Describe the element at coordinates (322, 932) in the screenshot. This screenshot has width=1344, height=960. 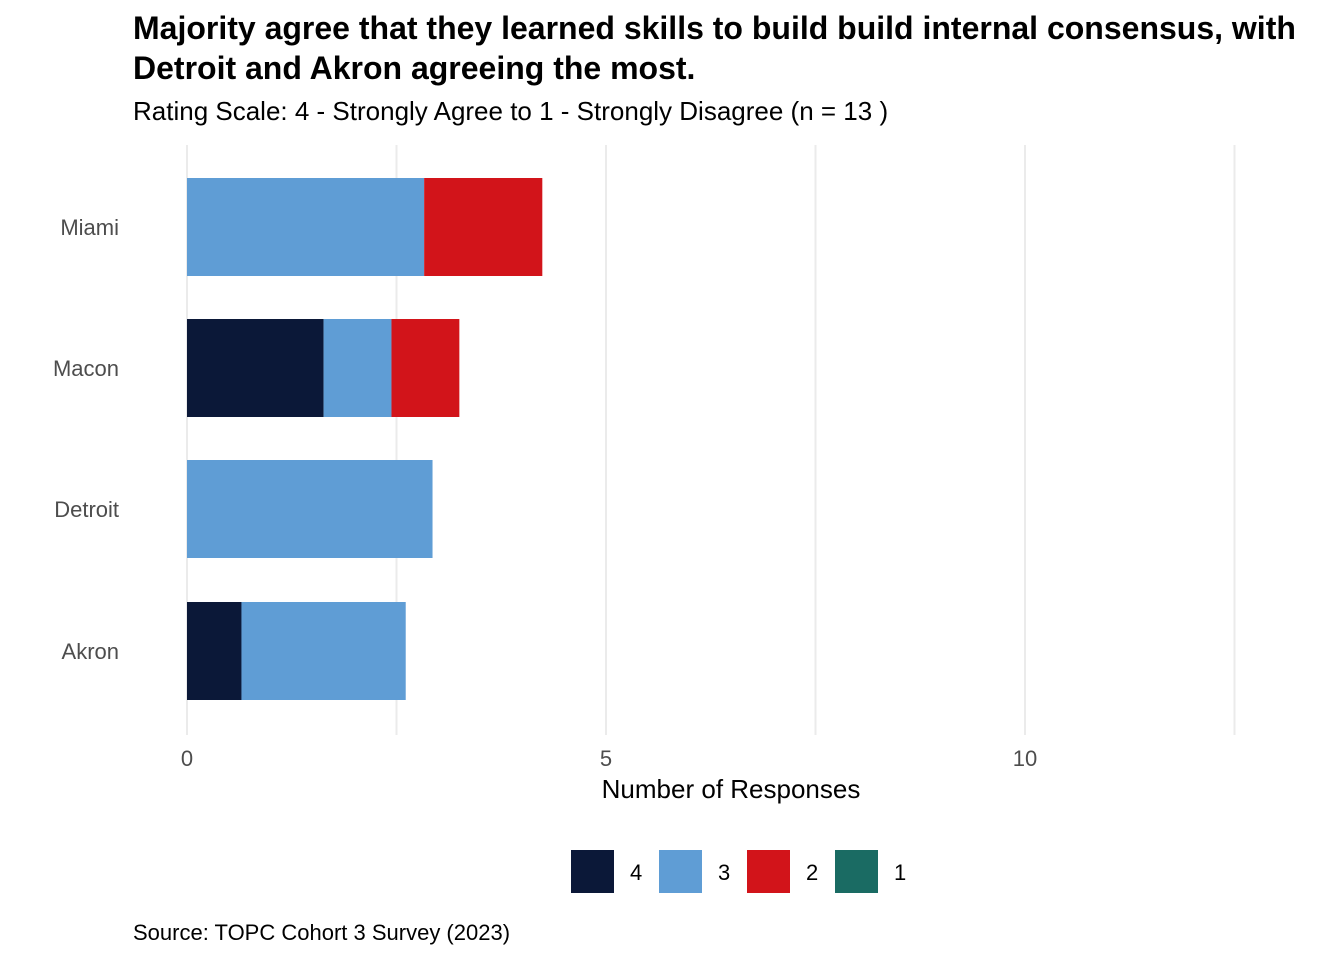
I see `chart-caption: Source: TOPC Cohort 3 Survey (2023)` at that location.